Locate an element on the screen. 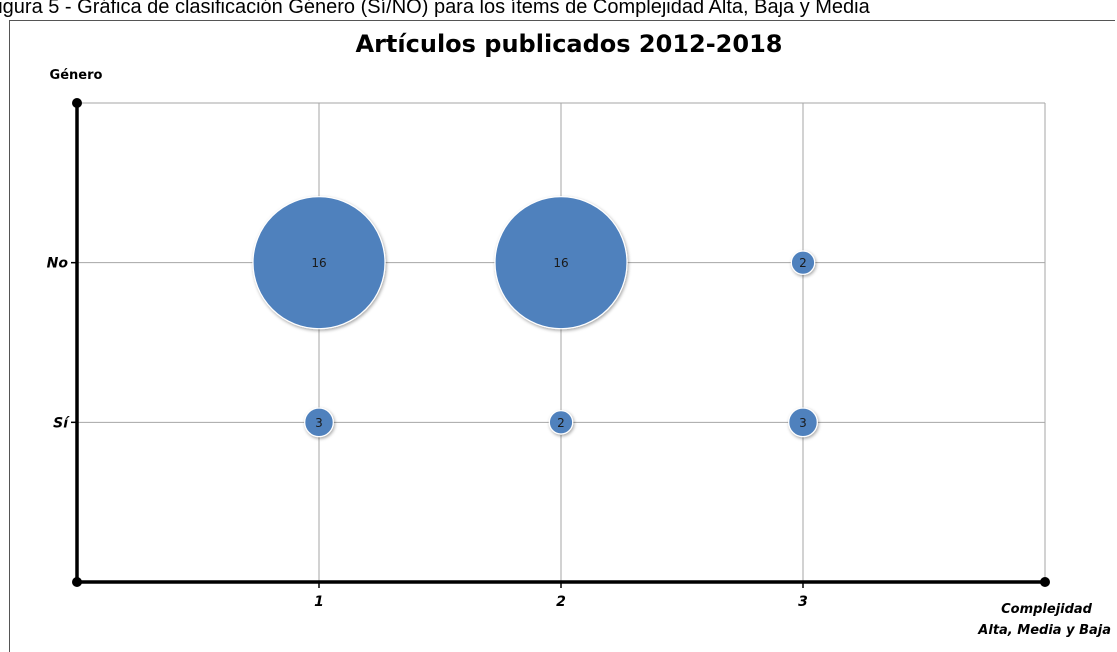  bubble-2: 16 is located at coordinates (561, 263).